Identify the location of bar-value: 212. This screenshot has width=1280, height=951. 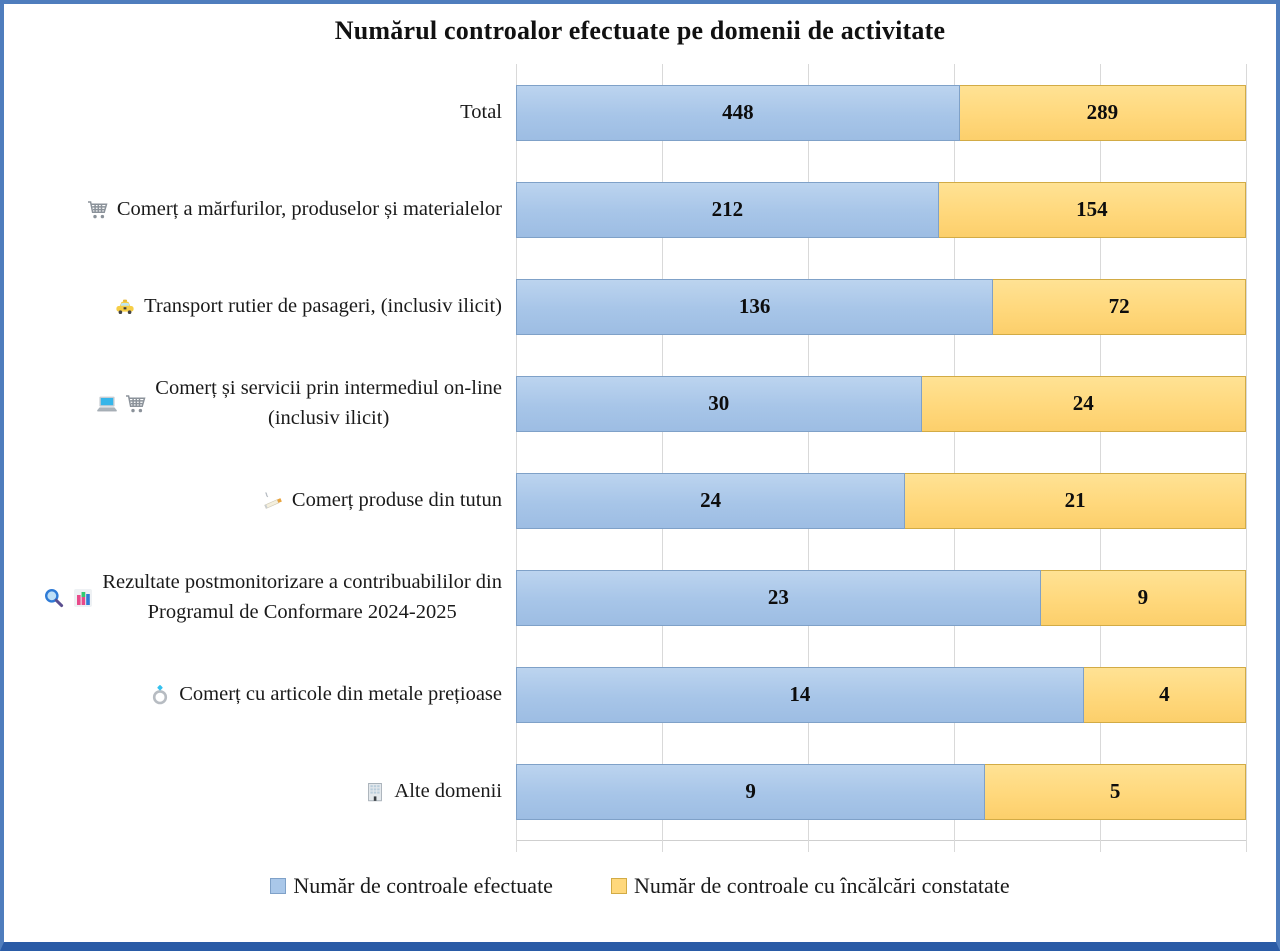
(727, 209).